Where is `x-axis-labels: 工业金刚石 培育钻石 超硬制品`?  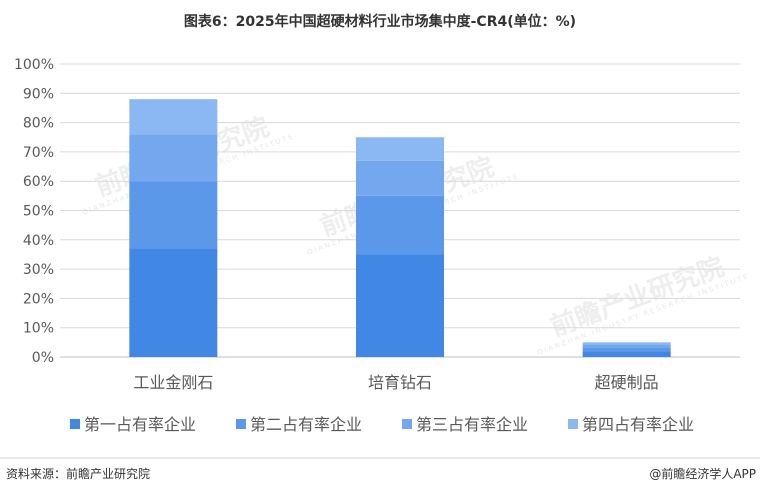
x-axis-labels: 工业金刚石 培育钻石 超硬制品 is located at coordinates (395, 382).